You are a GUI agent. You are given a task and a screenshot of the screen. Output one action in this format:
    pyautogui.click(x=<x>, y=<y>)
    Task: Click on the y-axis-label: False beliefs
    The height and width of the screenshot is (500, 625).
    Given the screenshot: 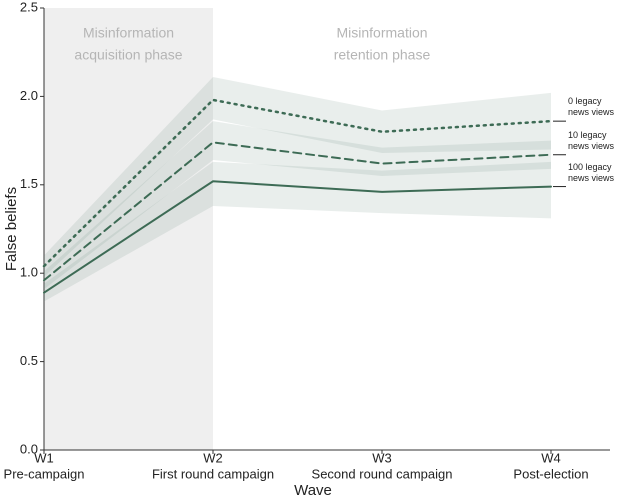 What is the action you would take?
    pyautogui.click(x=11, y=229)
    